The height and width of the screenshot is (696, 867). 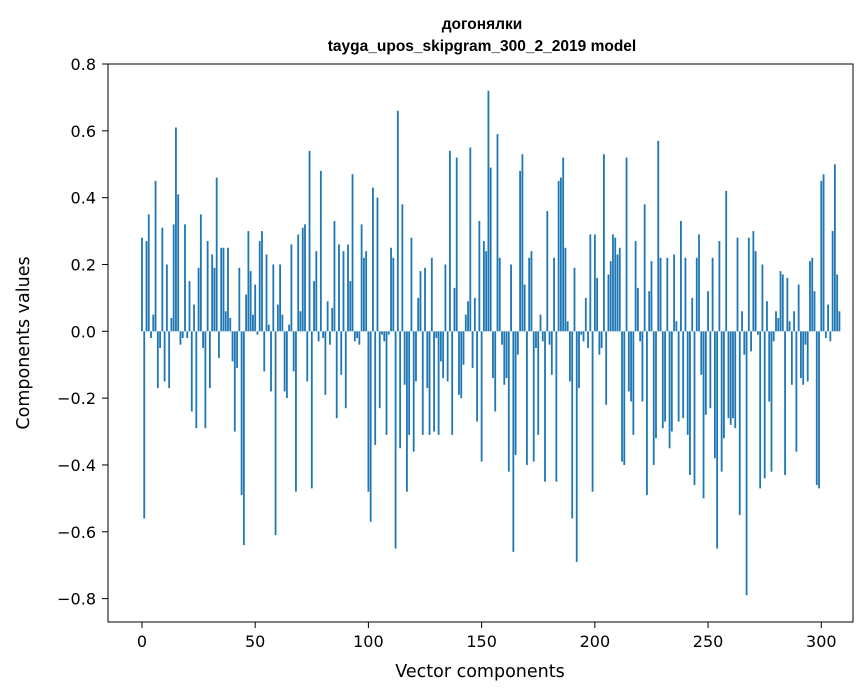 I want to click on x-tick-label: 0, so click(x=142, y=641).